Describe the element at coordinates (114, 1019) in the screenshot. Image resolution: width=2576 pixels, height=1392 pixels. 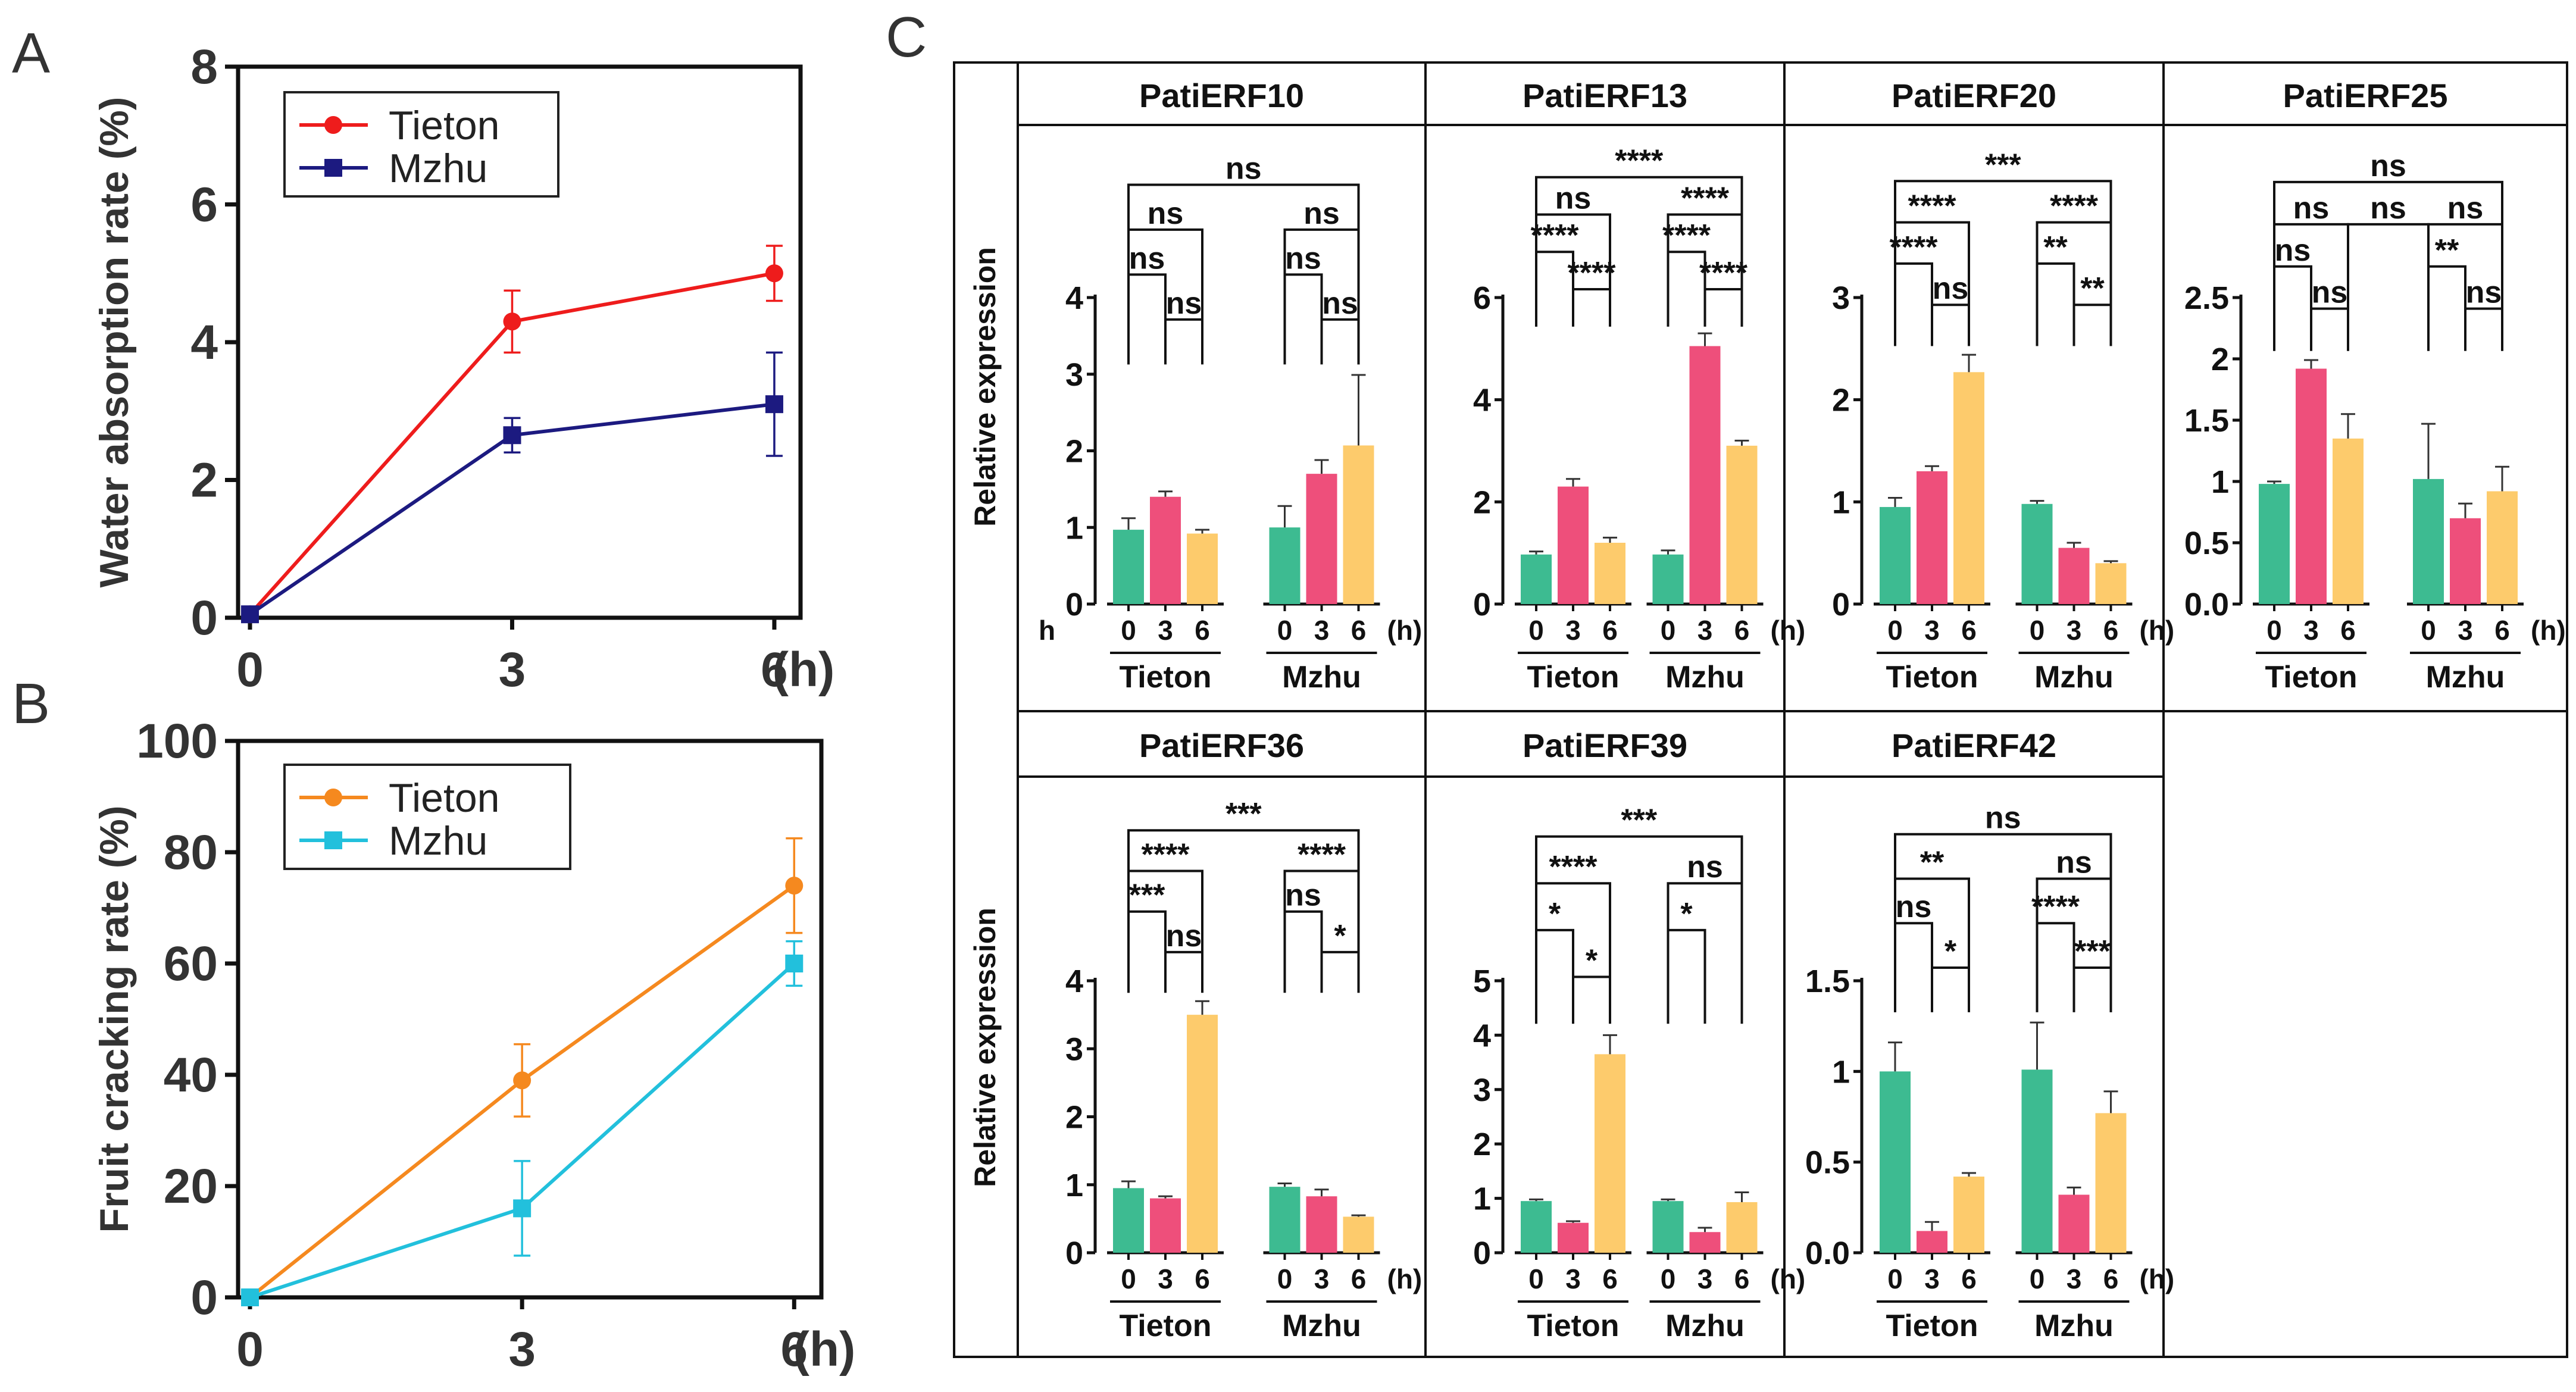
I see `y-axis-label: Fruit cracking rate (%)` at that location.